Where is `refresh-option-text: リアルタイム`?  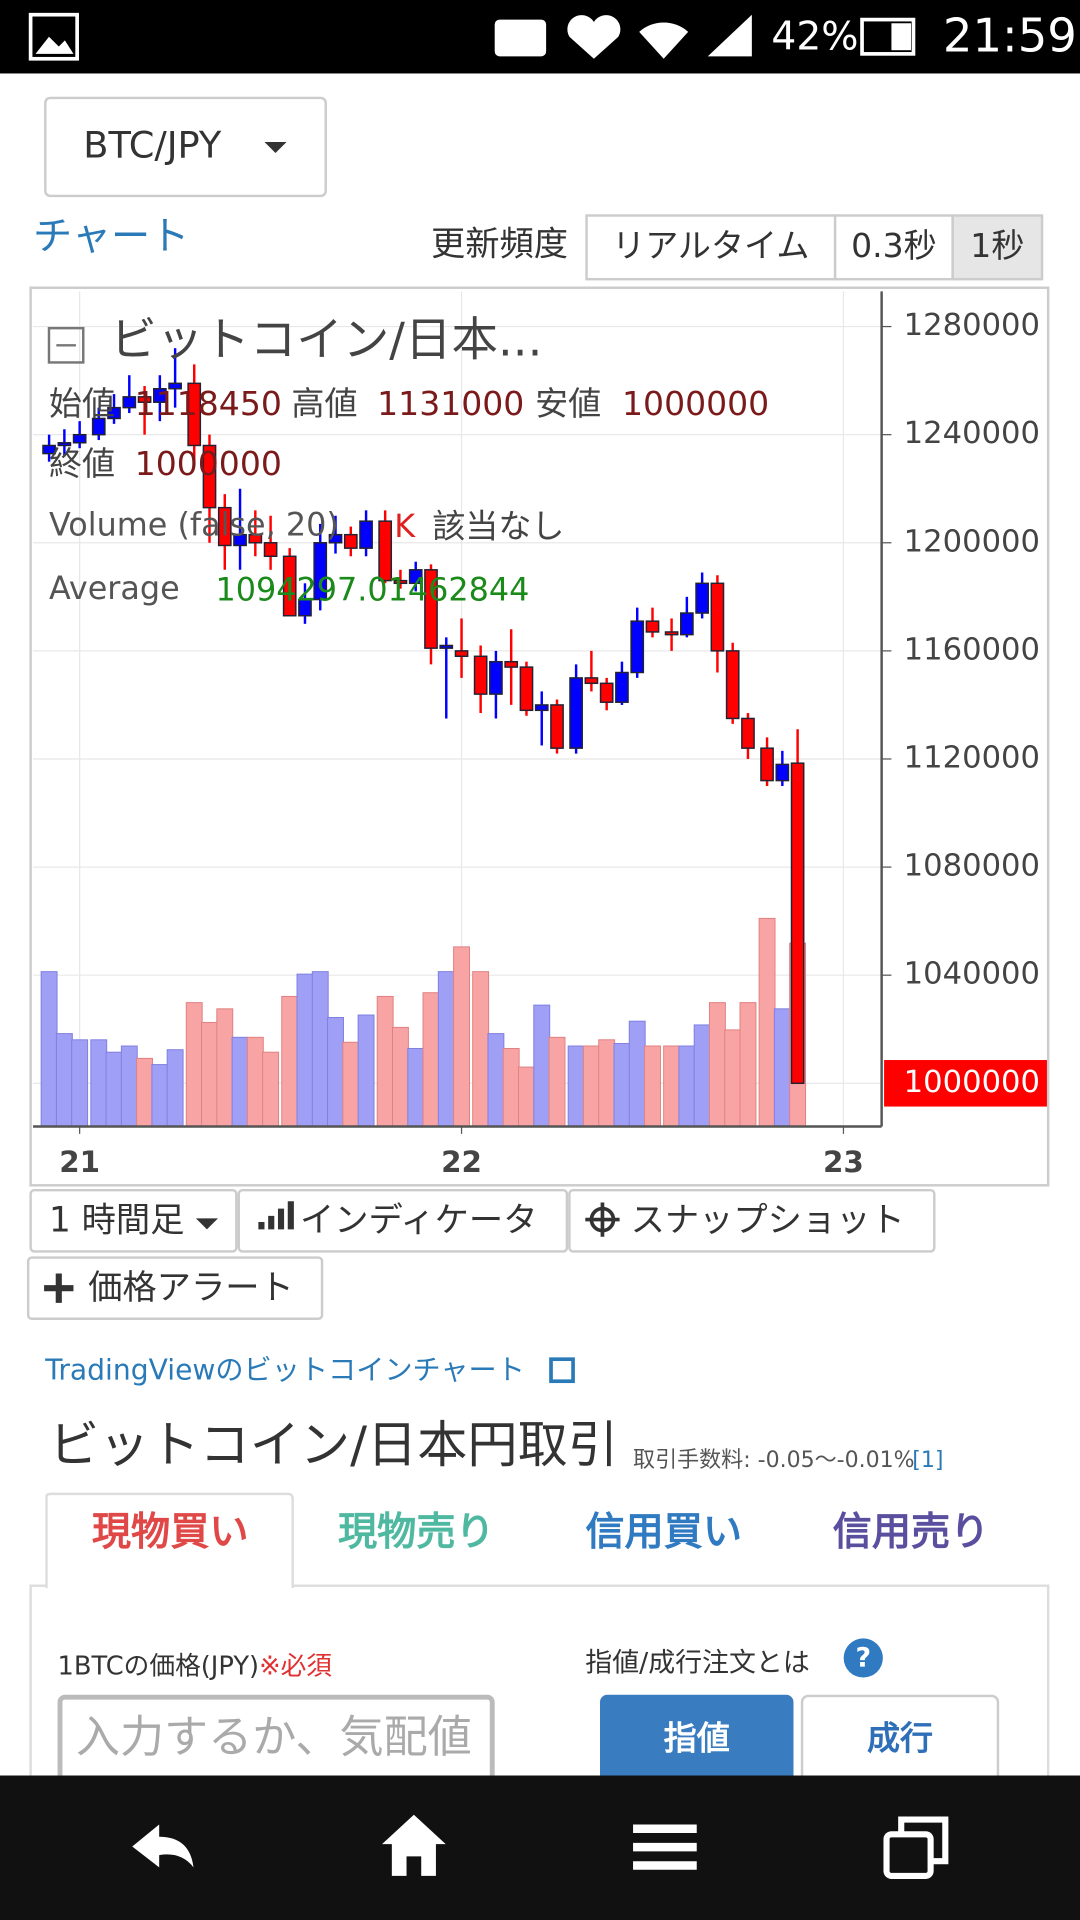 refresh-option-text: リアルタイム is located at coordinates (710, 245).